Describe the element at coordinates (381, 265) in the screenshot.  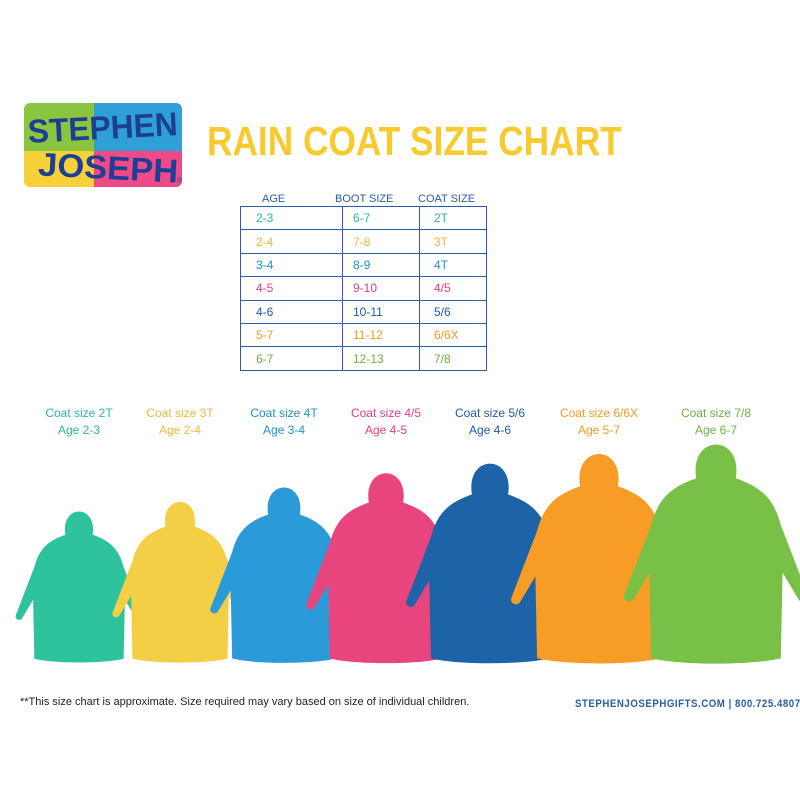
I see `boot-size-cell: 8-9` at that location.